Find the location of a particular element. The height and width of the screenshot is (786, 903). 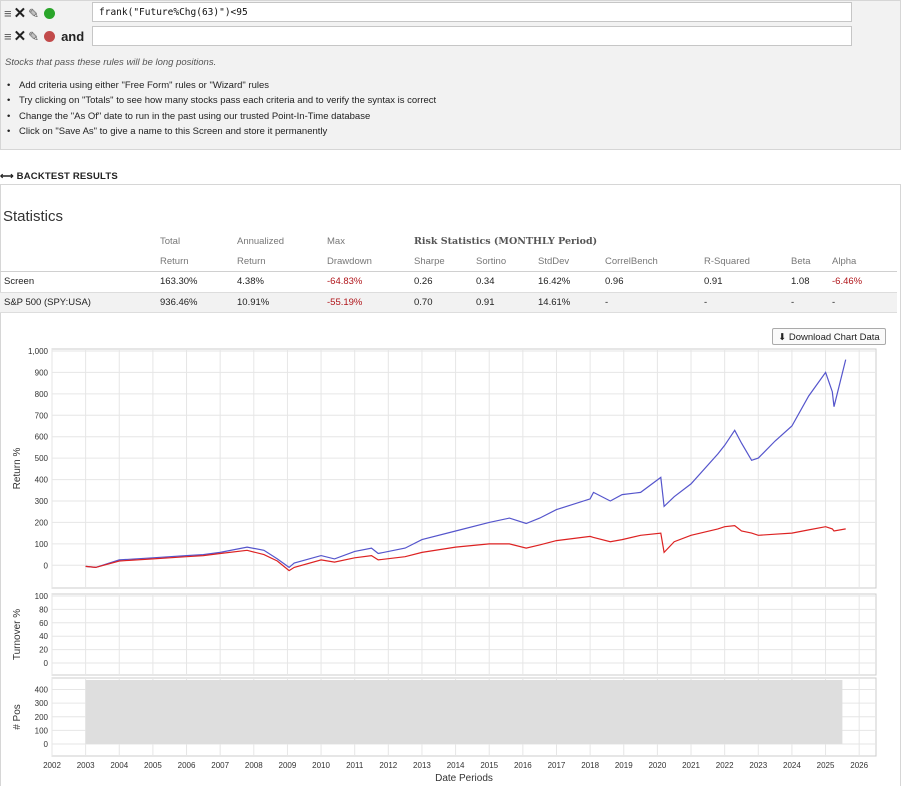

cell: 0.70 is located at coordinates (441, 302).